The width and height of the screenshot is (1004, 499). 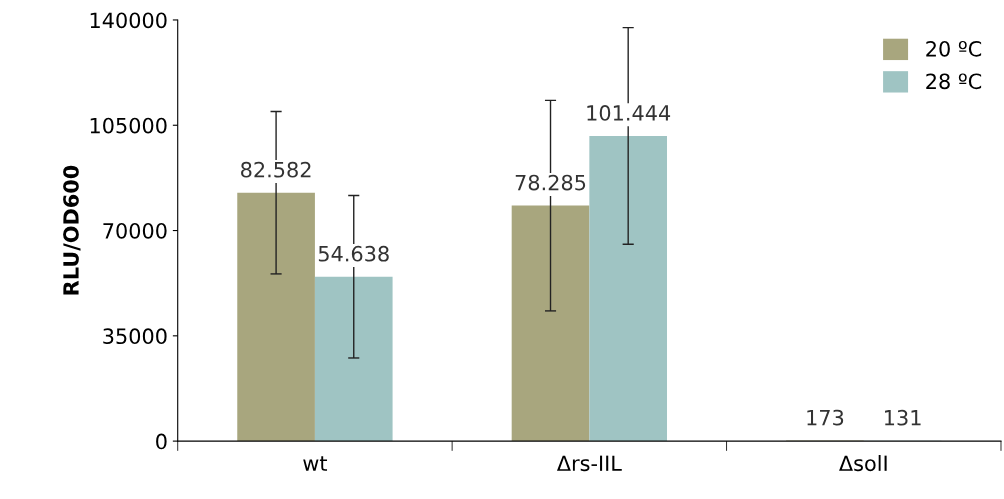 What do you see at coordinates (161, 441) in the screenshot?
I see `y-tick-label: 0` at bounding box center [161, 441].